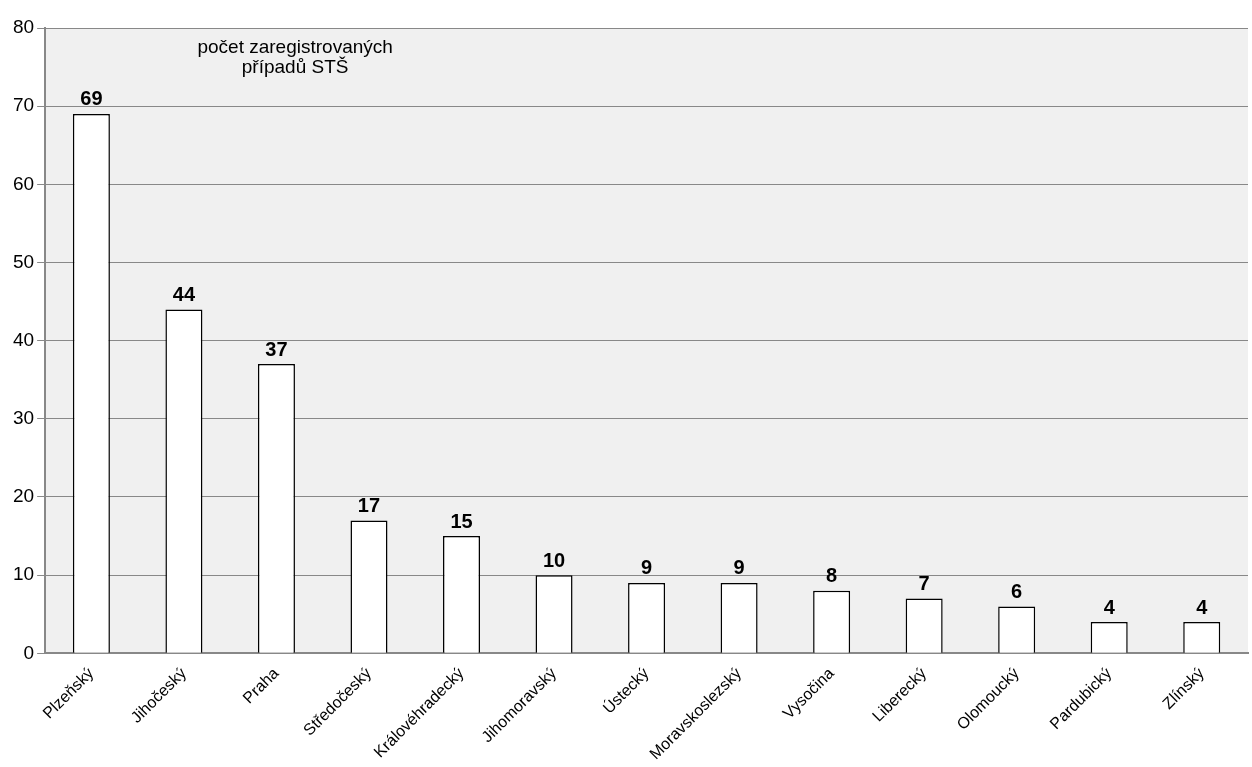 This screenshot has width=1252, height=767. I want to click on y-tick-label: 70, so click(23, 105).